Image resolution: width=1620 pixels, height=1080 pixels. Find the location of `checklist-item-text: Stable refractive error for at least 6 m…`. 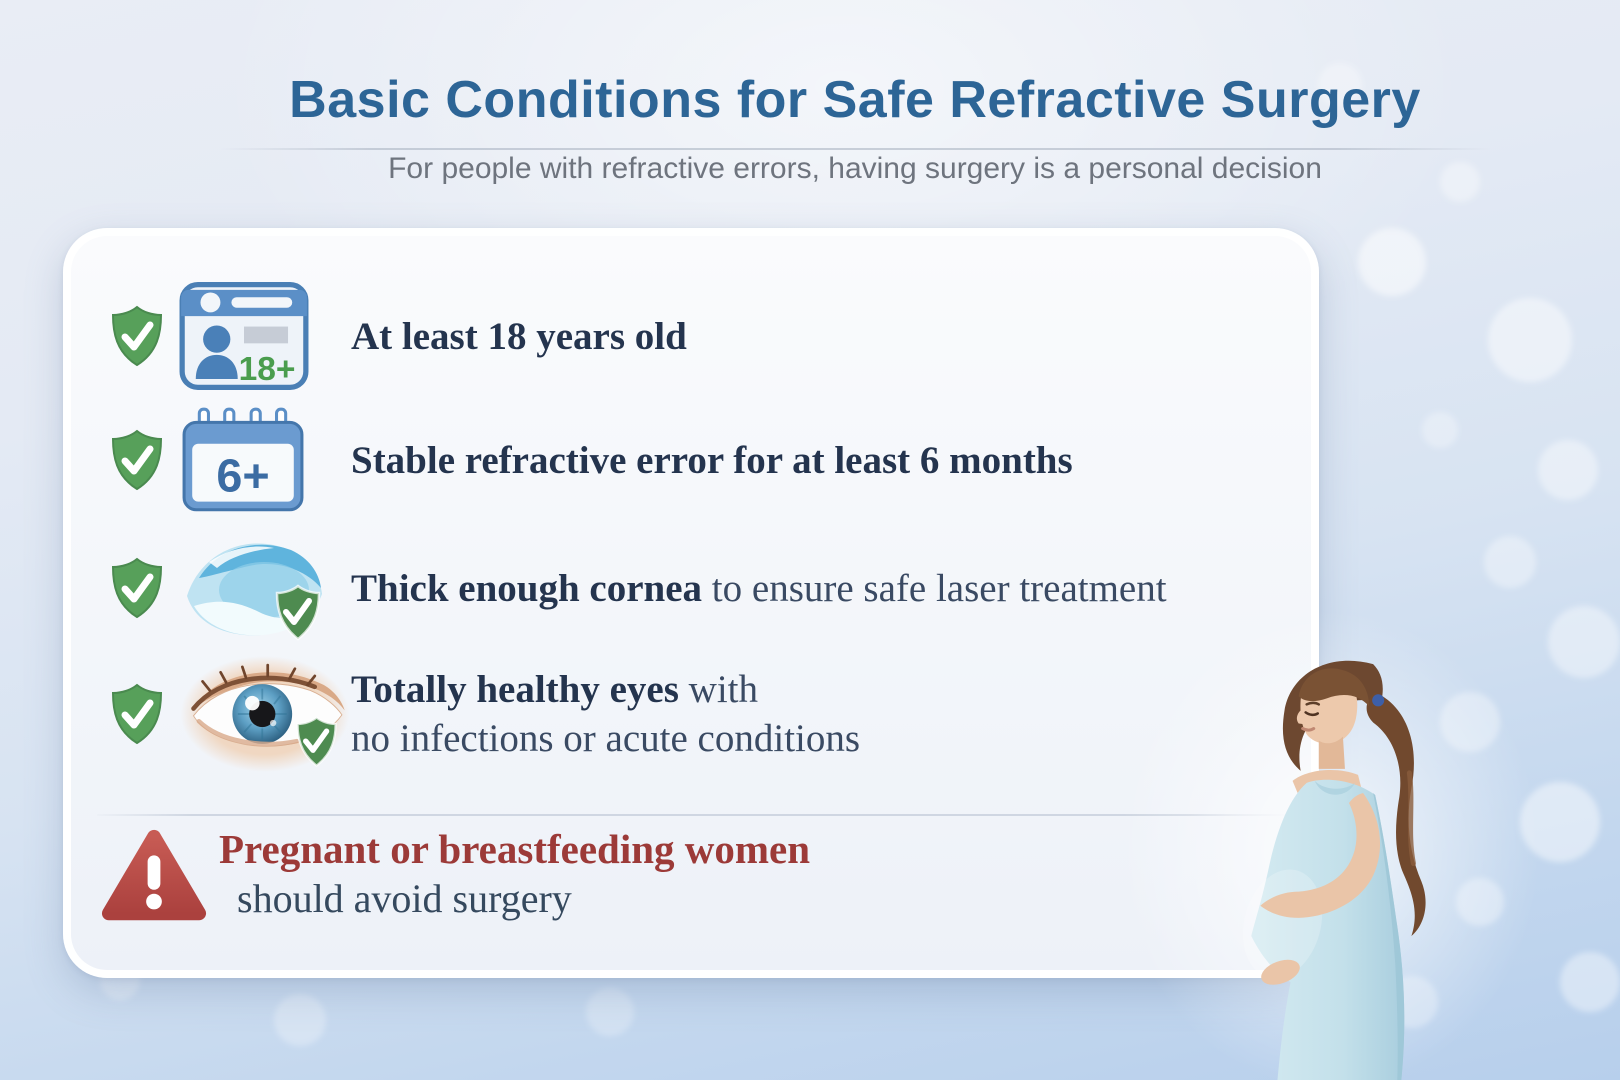

checklist-item-text: Stable refractive error for at least 6 m… is located at coordinates (712, 460).